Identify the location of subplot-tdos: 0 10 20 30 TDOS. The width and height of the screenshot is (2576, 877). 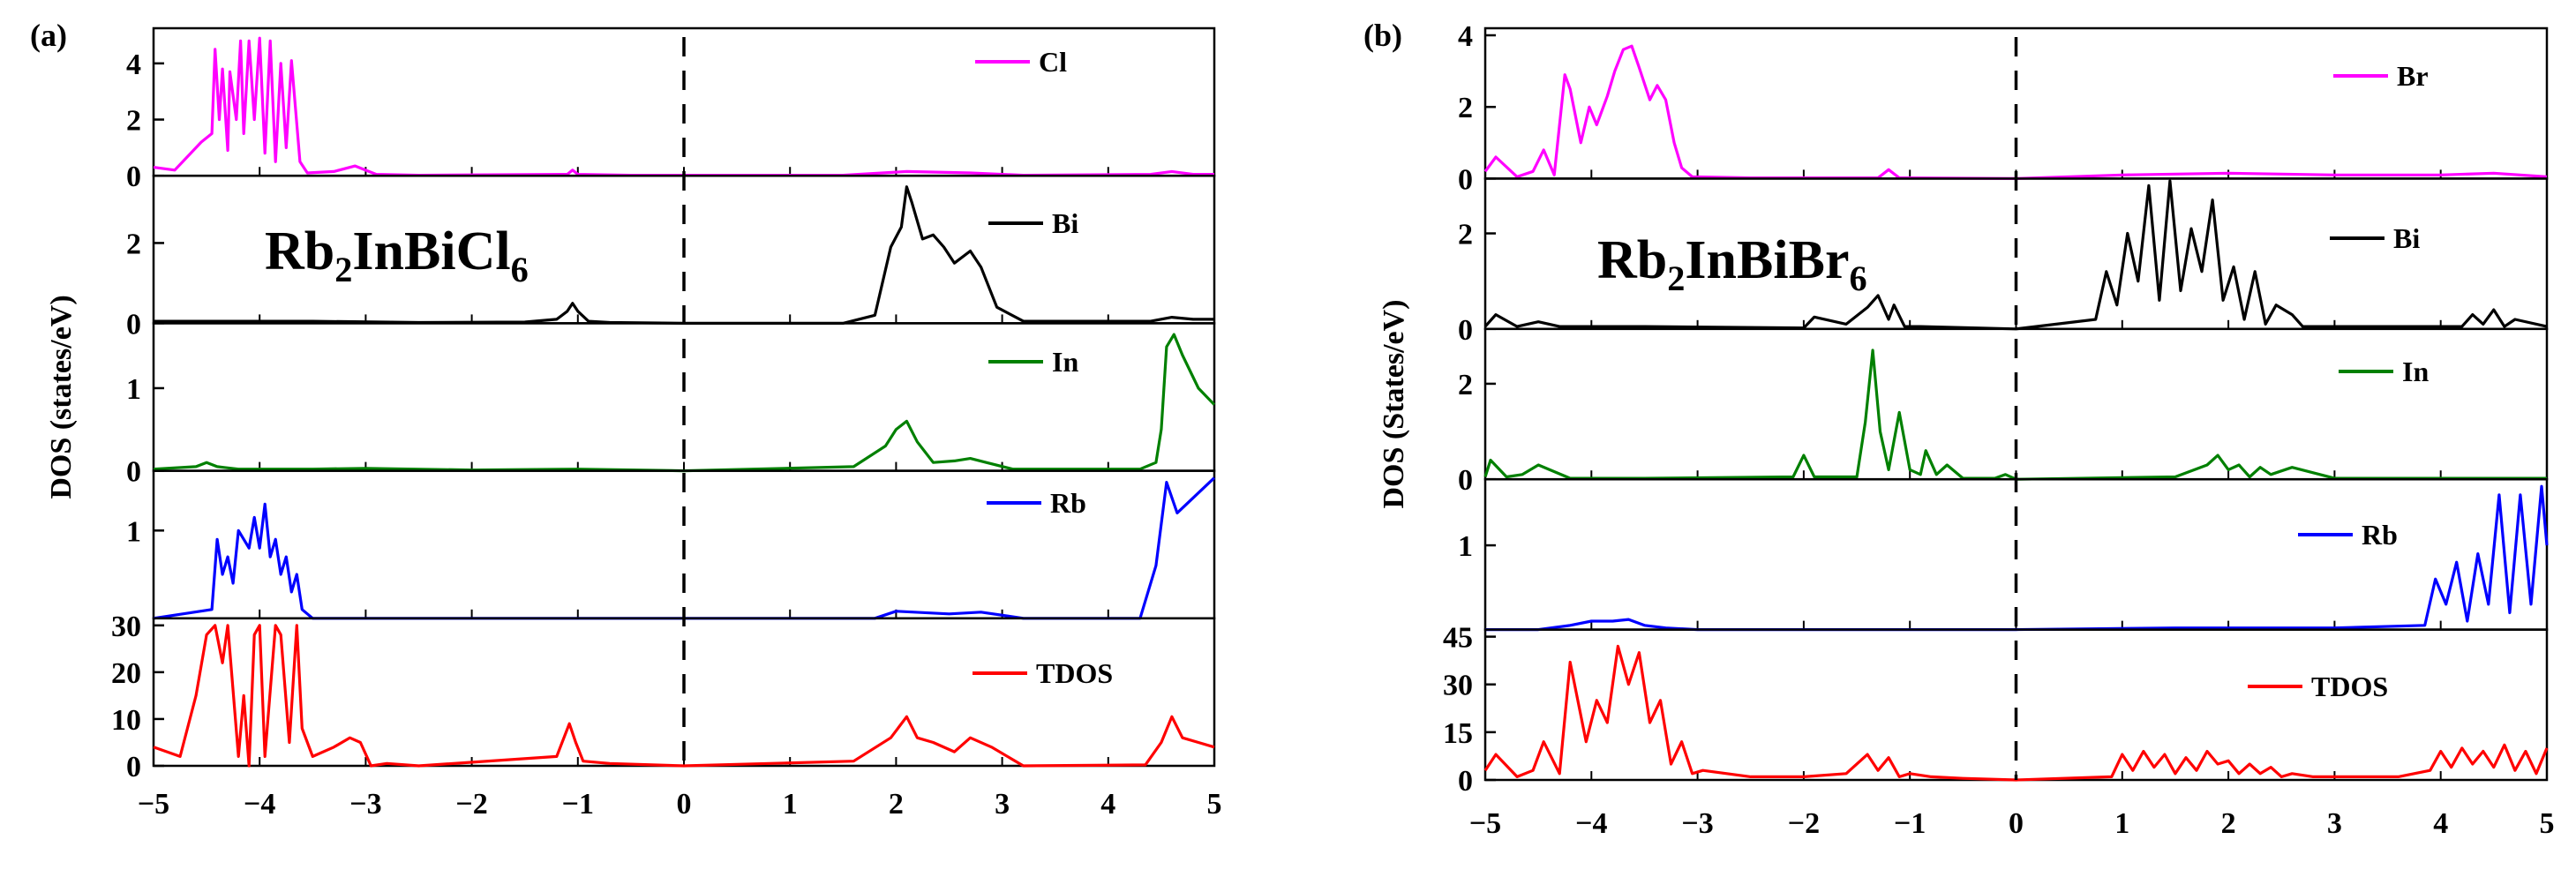
(663, 697).